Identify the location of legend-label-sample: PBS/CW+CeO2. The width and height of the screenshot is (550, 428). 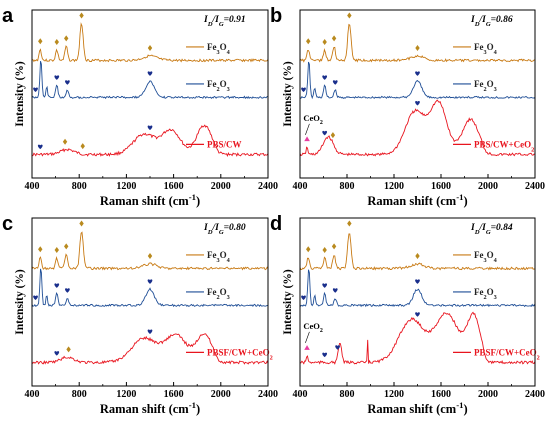
(504, 146).